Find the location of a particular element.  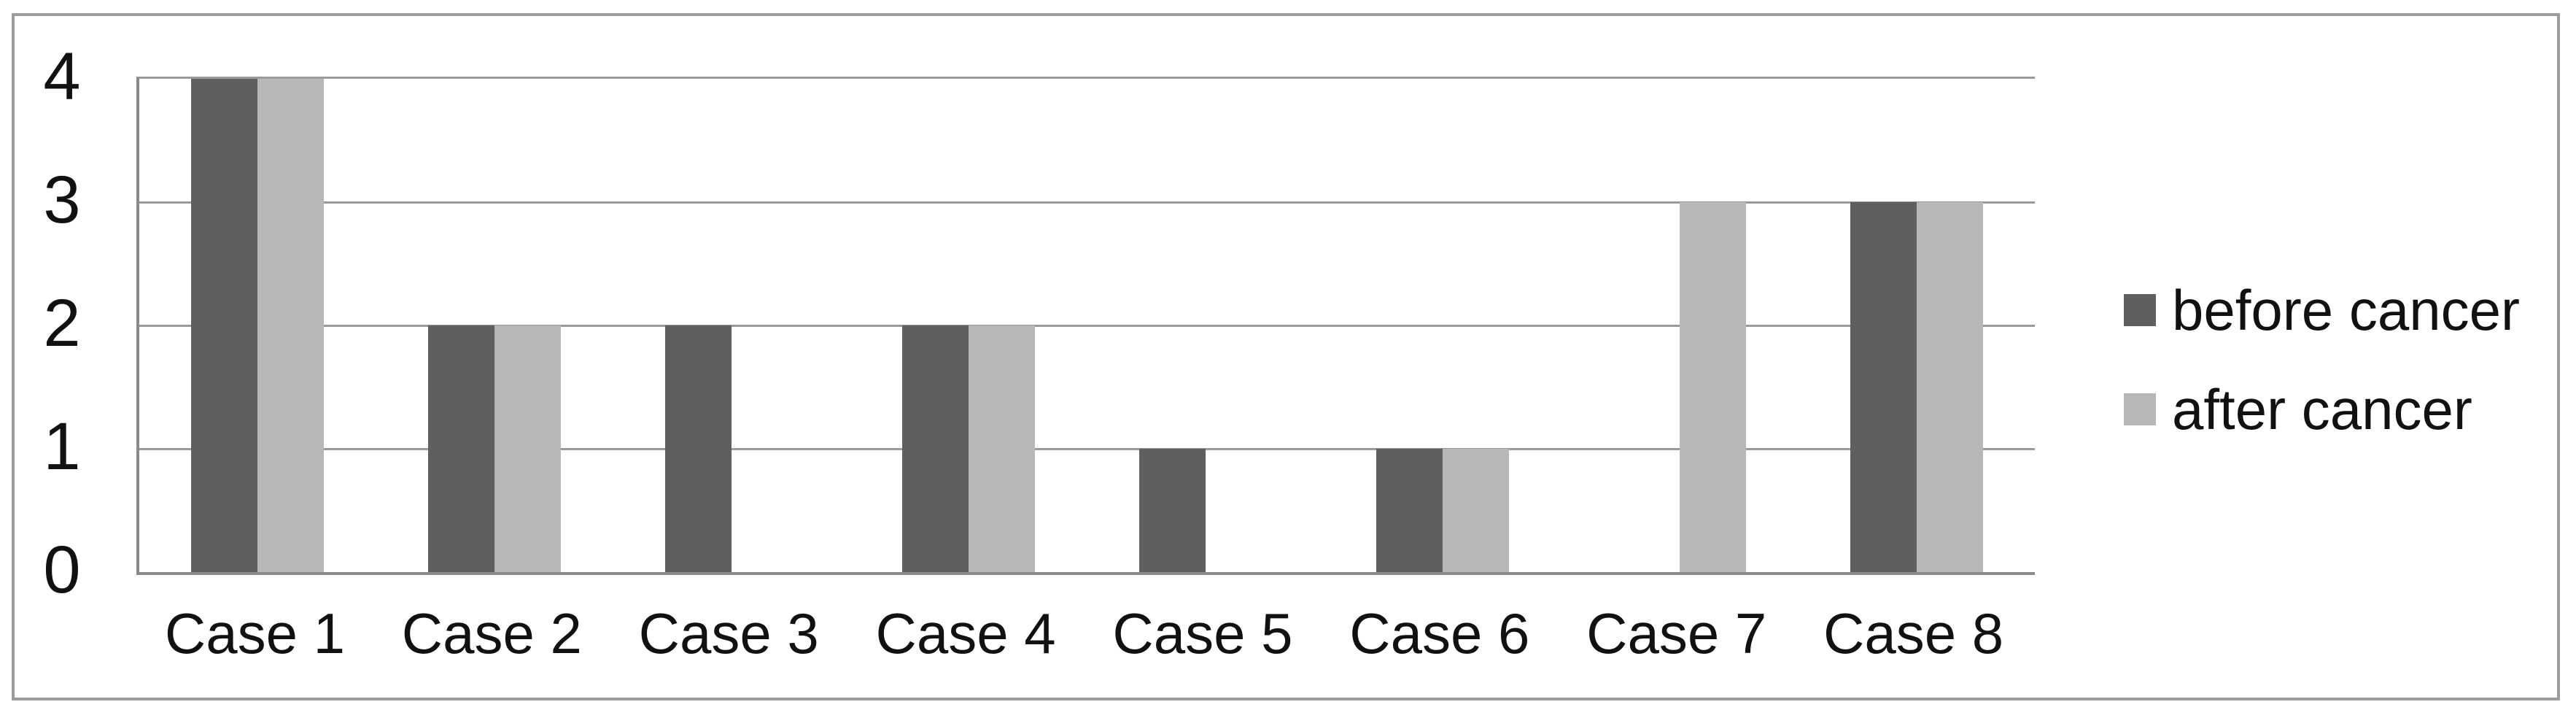

x-tick-label: Case 1 is located at coordinates (255, 633).